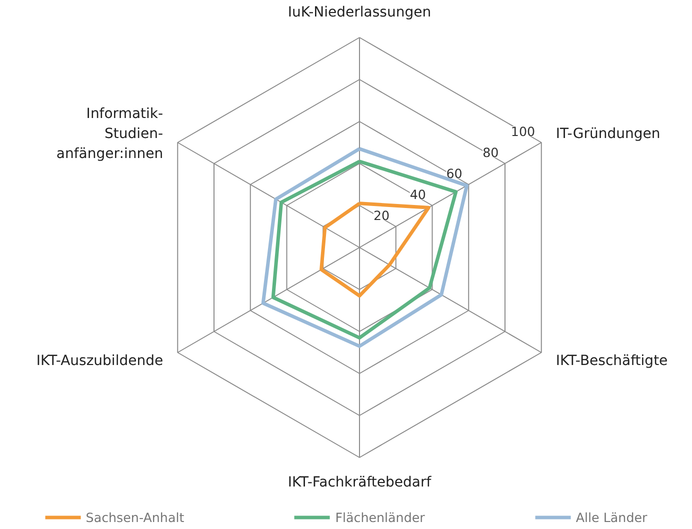  I want to click on y-tick-label: 100, so click(523, 132).